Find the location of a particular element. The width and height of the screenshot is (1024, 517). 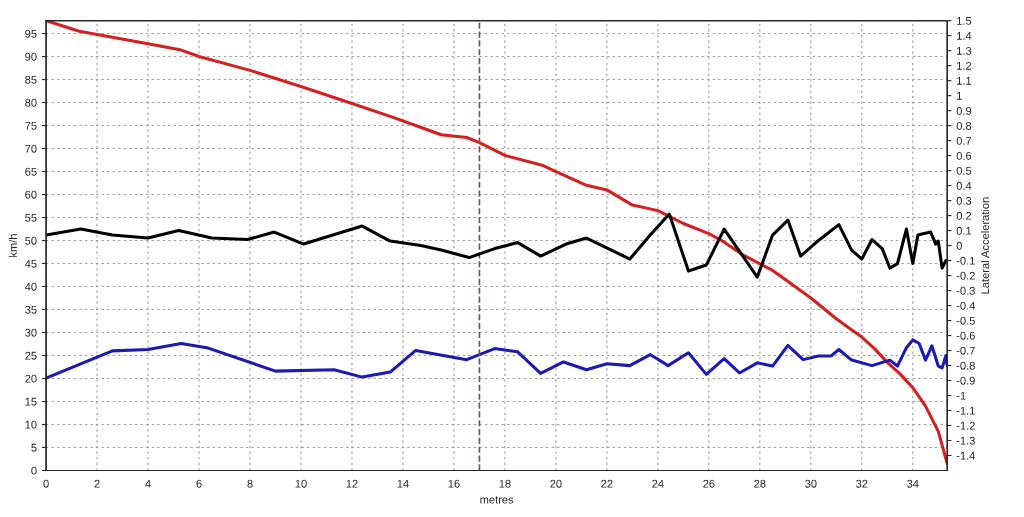

y2-tick-label: -0.8 is located at coordinates (965, 365).